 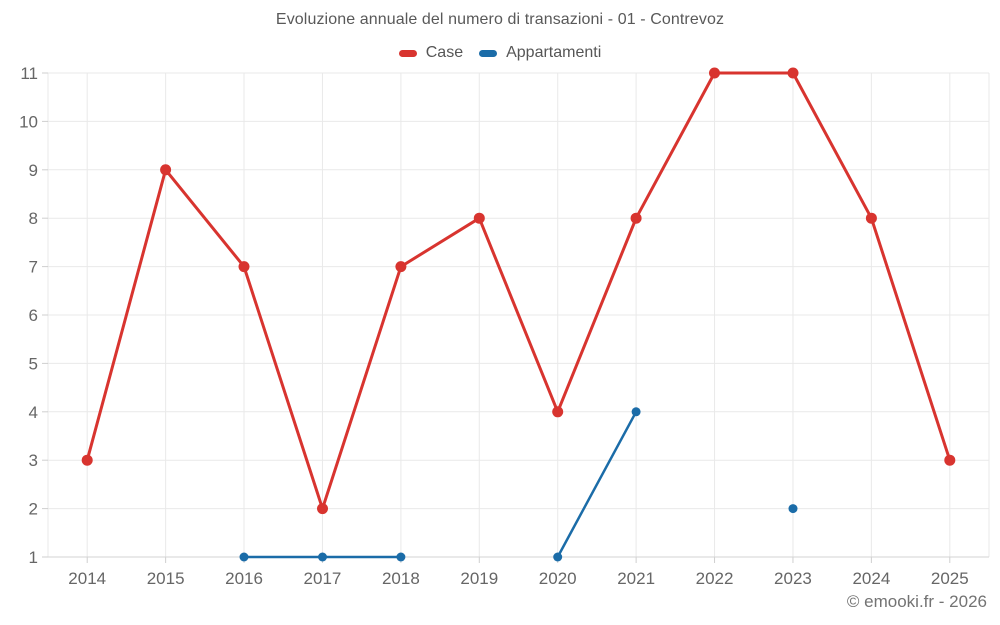 I want to click on x-tick-label: 2018, so click(x=401, y=578).